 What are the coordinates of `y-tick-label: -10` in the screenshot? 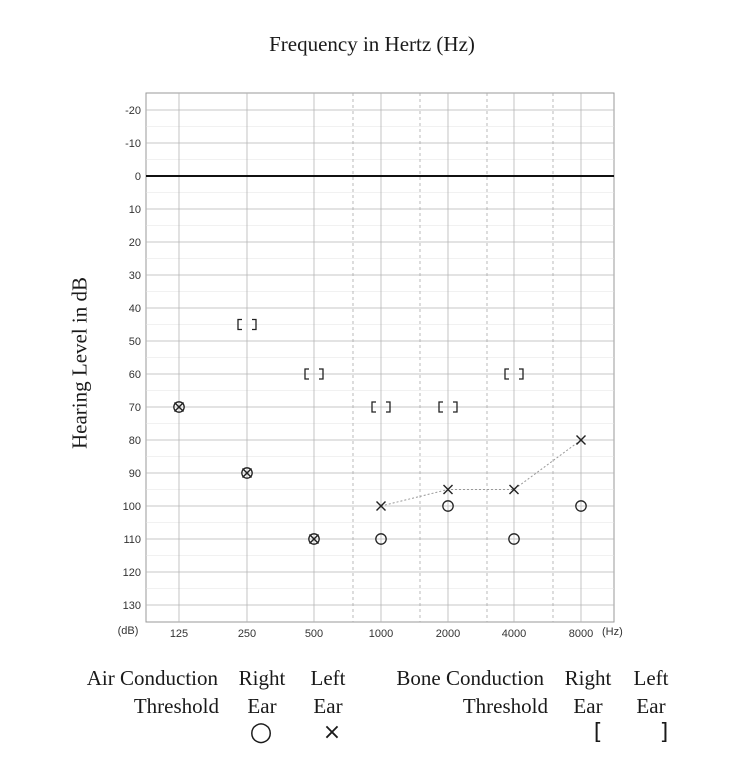 It's located at (133, 144).